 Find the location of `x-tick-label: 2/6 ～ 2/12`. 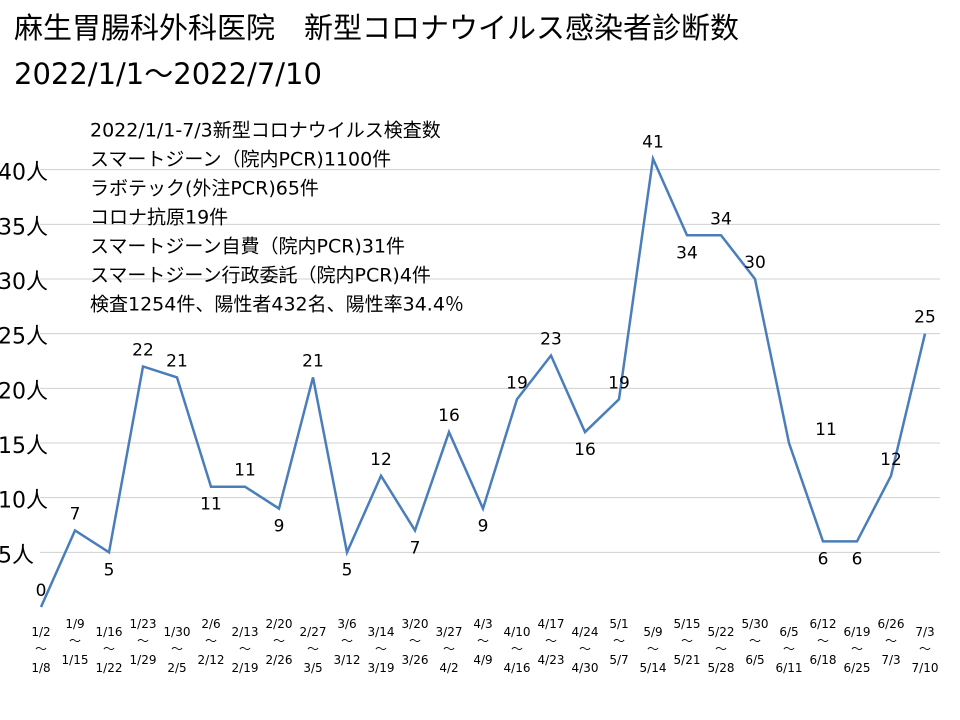

x-tick-label: 2/6 ～ 2/12 is located at coordinates (211, 642).